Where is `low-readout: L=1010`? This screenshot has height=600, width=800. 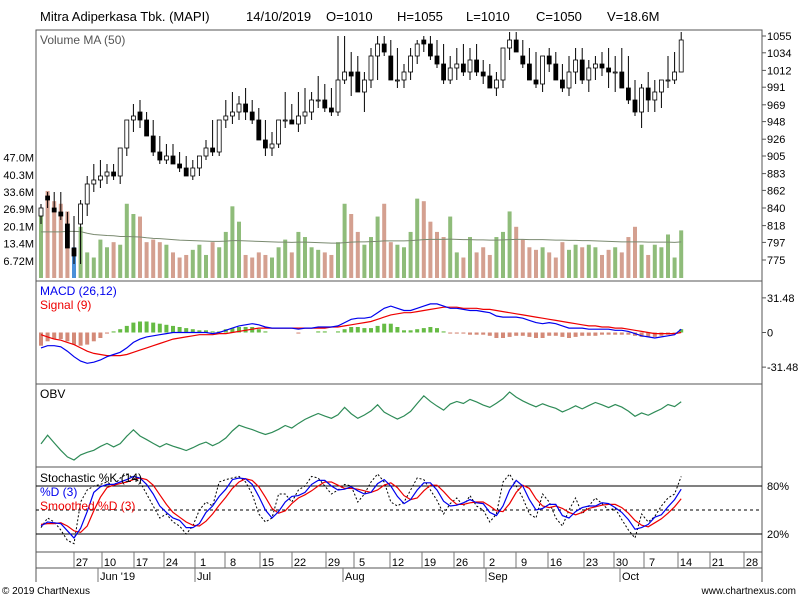
low-readout: L=1010 is located at coordinates (488, 16).